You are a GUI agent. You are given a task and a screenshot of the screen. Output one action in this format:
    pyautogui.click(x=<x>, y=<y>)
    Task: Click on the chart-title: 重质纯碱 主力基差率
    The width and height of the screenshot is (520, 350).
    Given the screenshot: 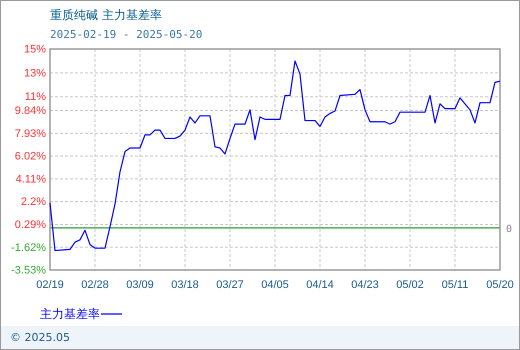 What is the action you would take?
    pyautogui.click(x=106, y=15)
    